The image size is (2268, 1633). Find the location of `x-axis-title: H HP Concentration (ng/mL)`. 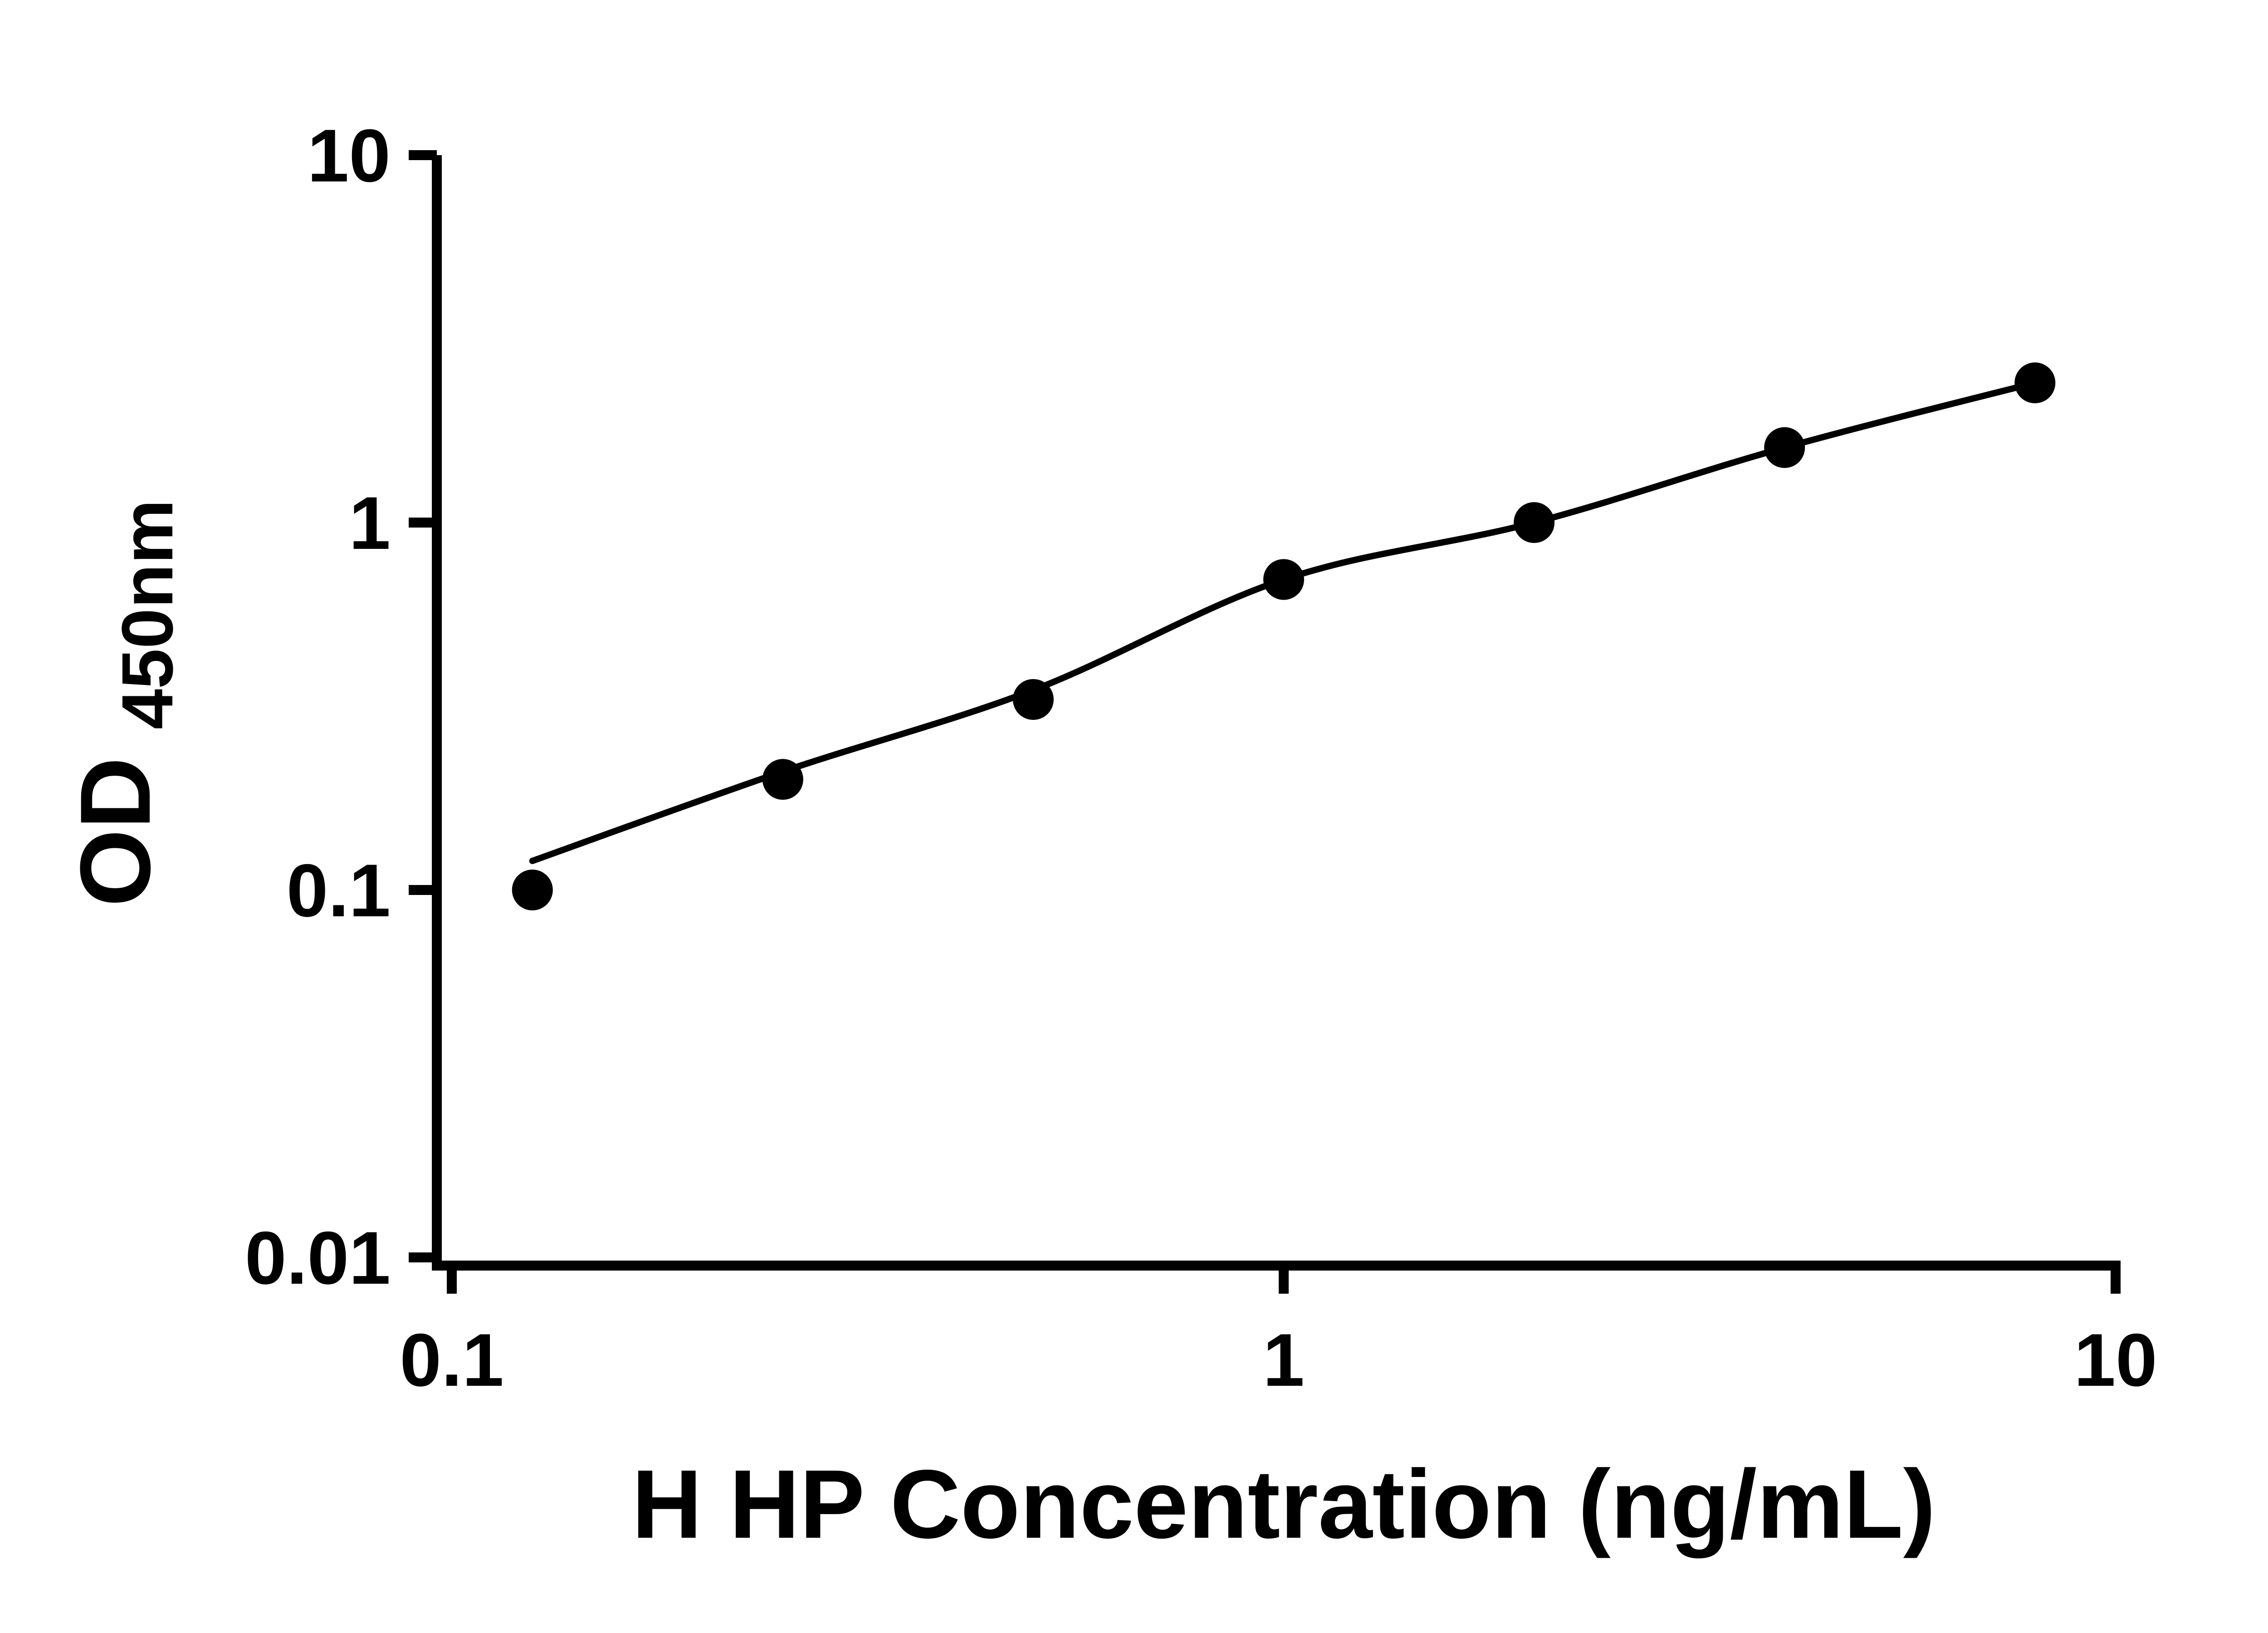

x-axis-title: H HP Concentration (ng/mL) is located at coordinates (1284, 1504).